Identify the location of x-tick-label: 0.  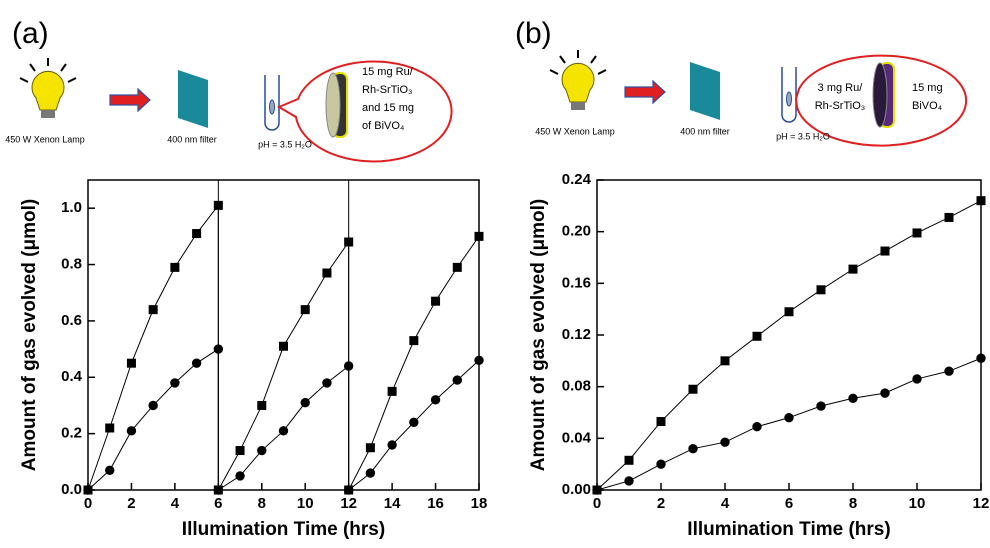
(597, 503).